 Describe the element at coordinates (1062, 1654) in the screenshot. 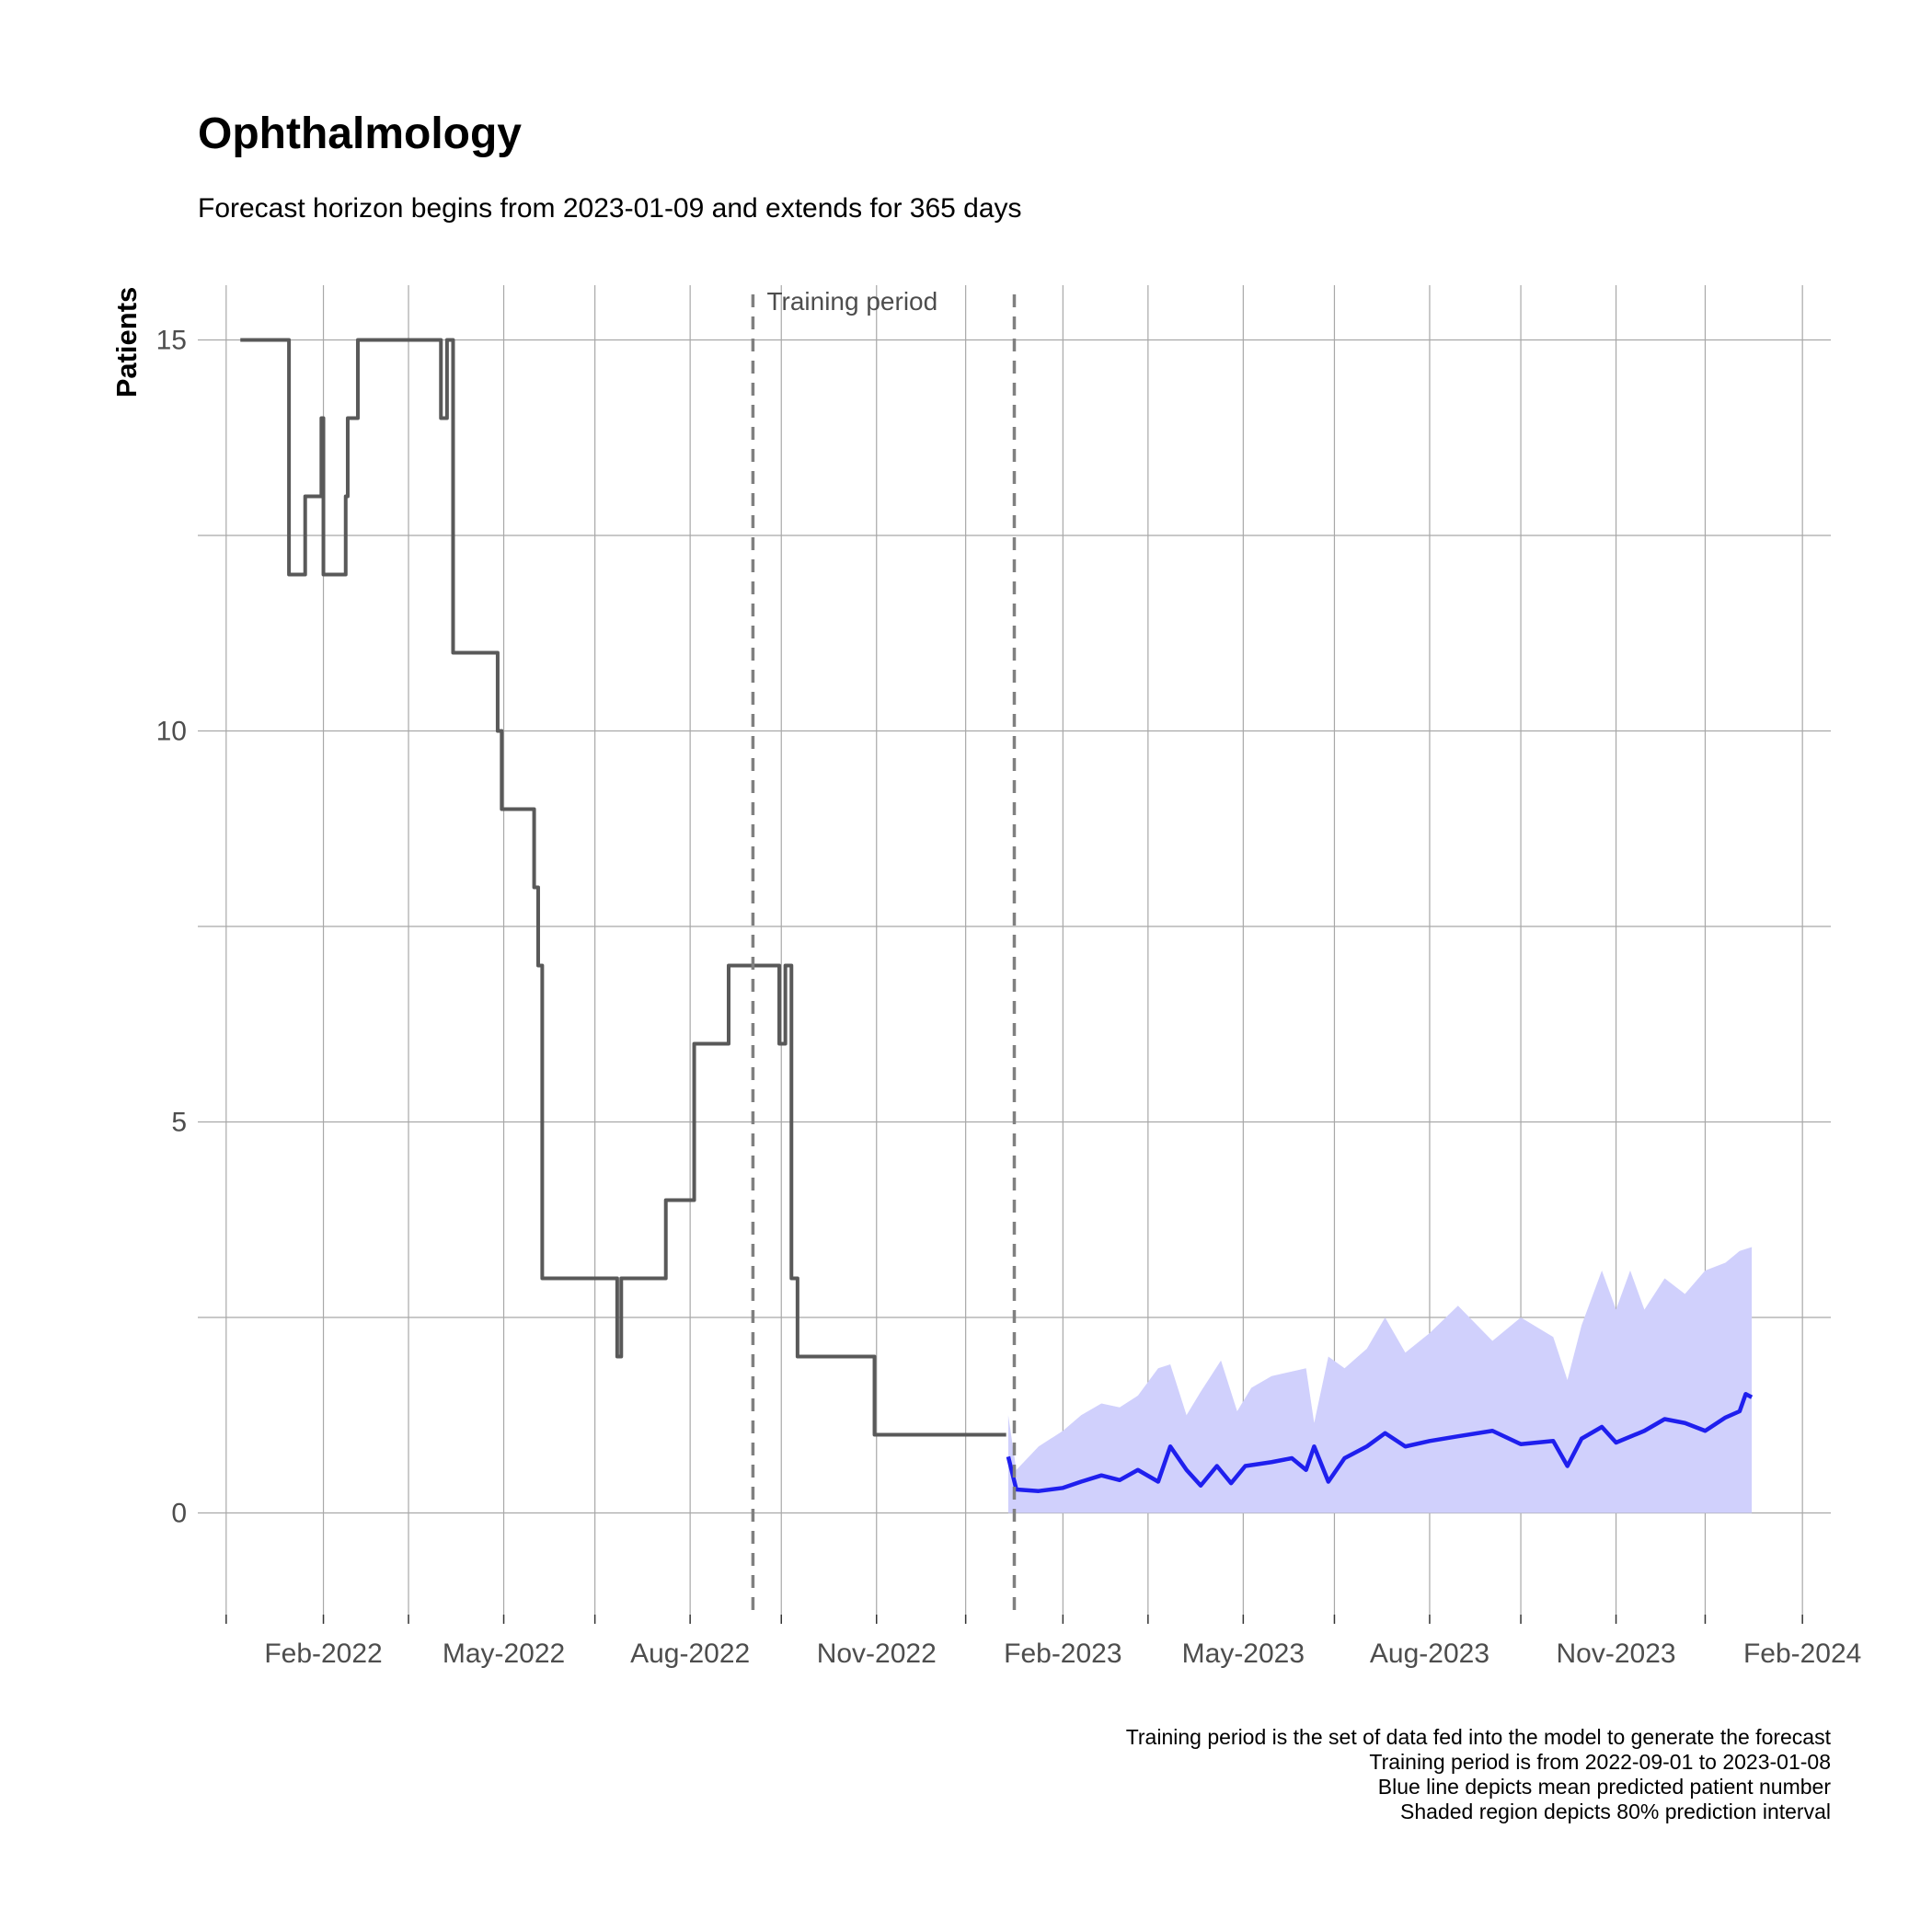

I see `x-tick-label: Feb-2023` at that location.